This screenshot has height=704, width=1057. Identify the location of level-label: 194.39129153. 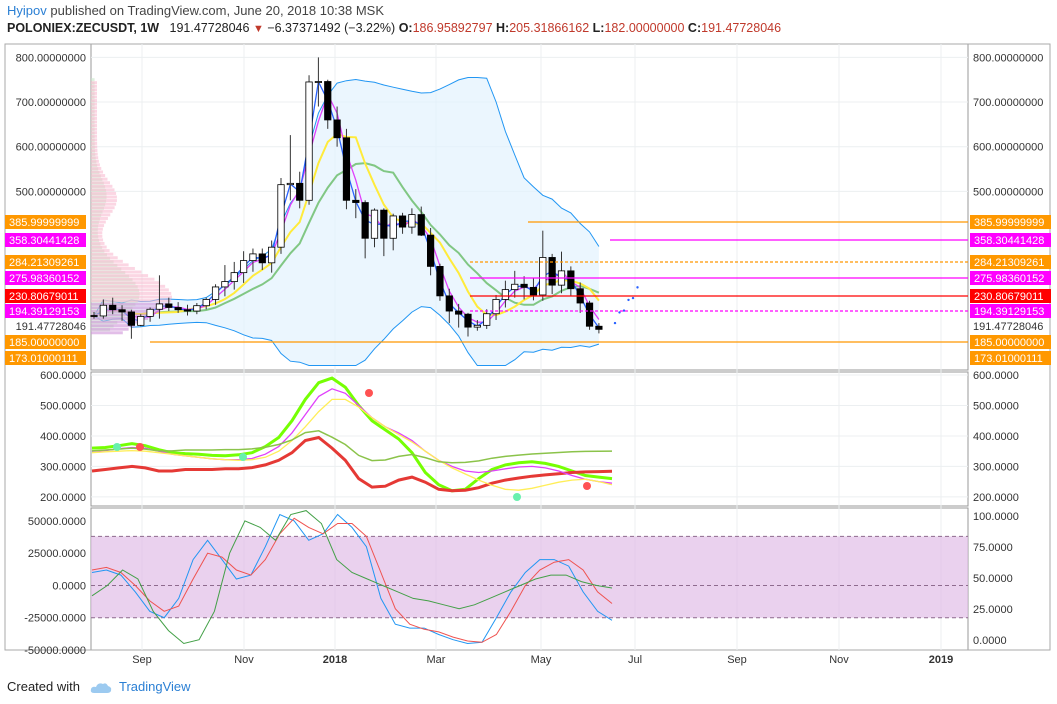
(1009, 312).